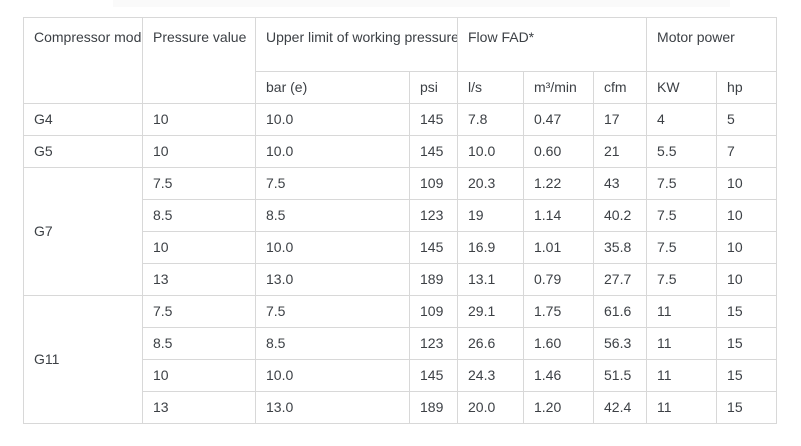  What do you see at coordinates (682, 151) in the screenshot?
I see `cell-kw: 5.5` at bounding box center [682, 151].